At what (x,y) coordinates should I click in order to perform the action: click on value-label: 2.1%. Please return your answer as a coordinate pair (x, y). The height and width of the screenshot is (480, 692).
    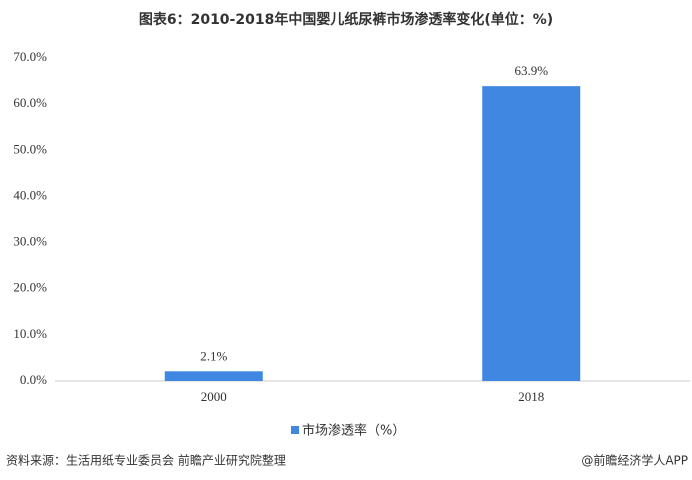
    Looking at the image, I should click on (213, 355).